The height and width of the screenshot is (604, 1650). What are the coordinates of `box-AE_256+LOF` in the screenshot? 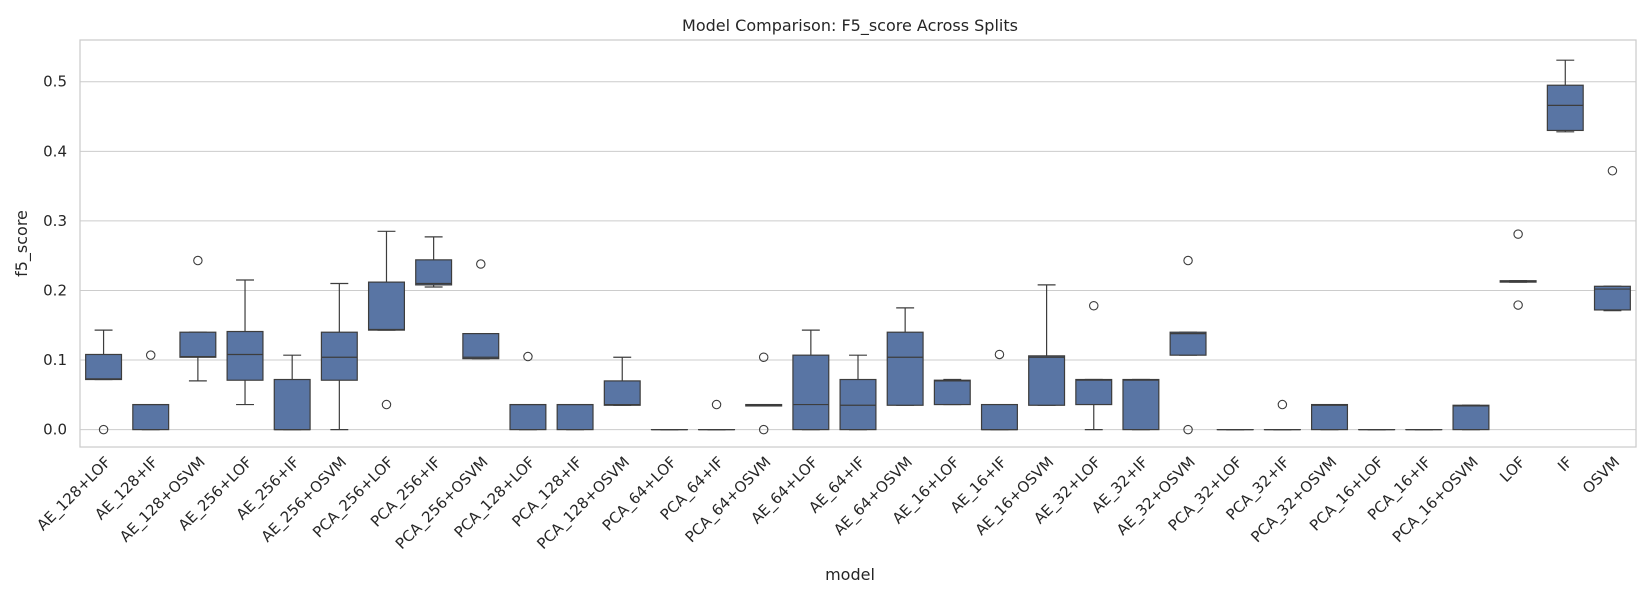 It's located at (245, 342).